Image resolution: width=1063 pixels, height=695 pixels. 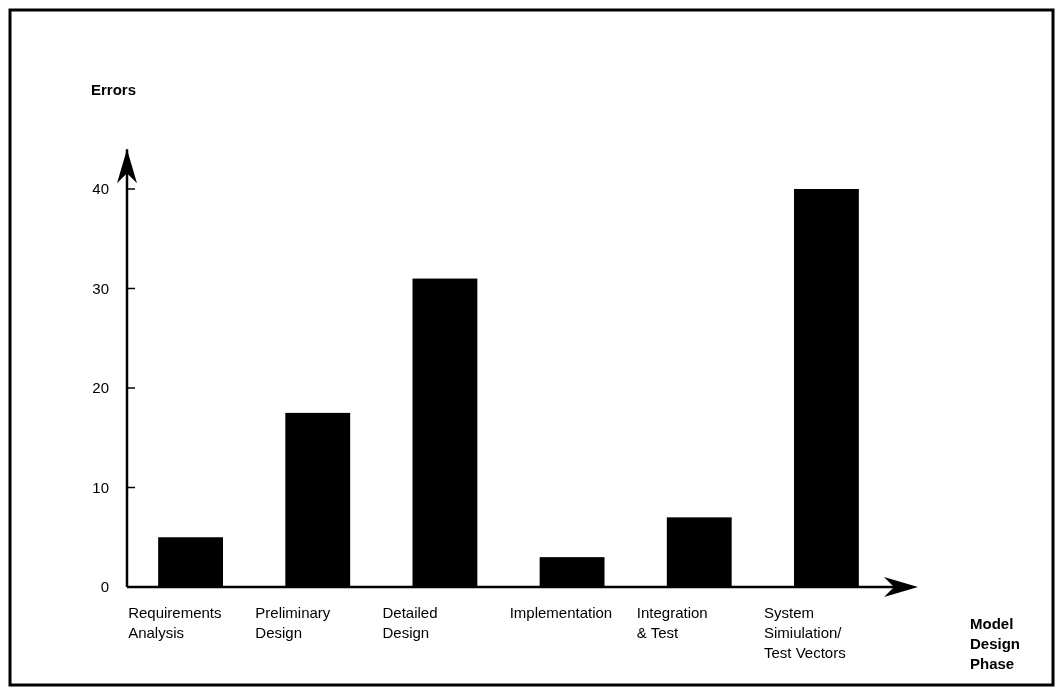 What do you see at coordinates (114, 90) in the screenshot?
I see `y-axis-title: Errors` at bounding box center [114, 90].